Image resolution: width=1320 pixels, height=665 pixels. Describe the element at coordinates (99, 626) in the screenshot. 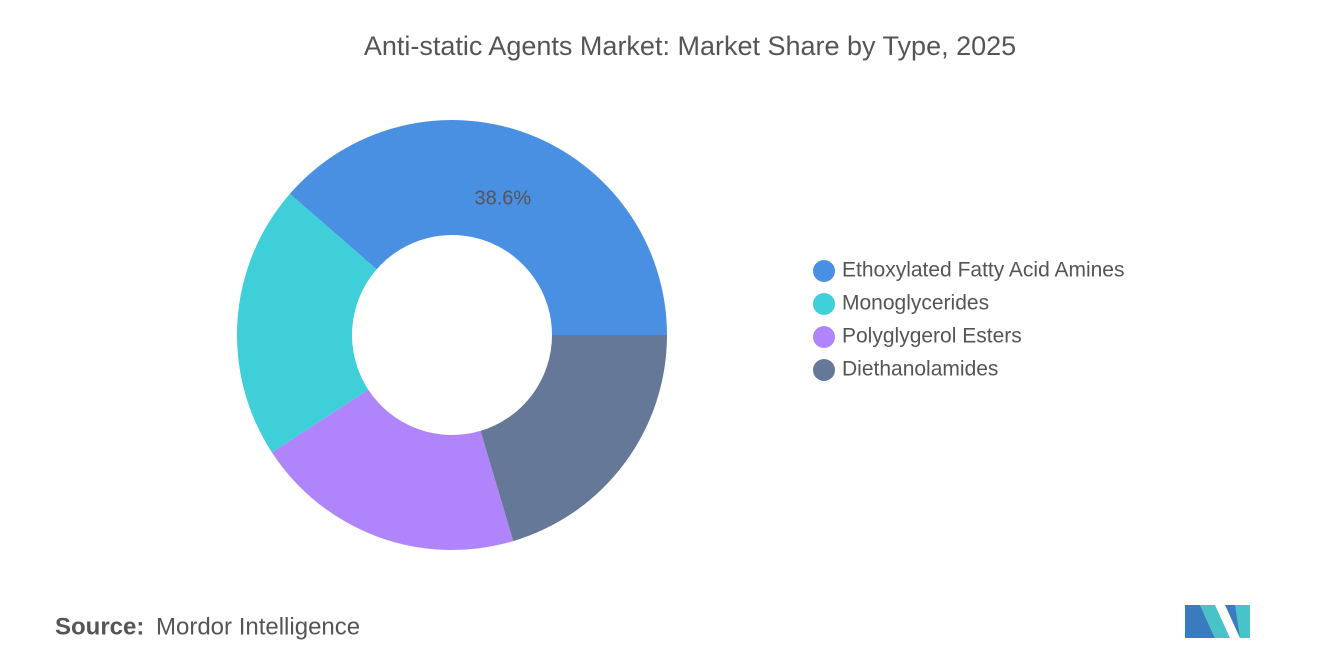

I see `source-label: Source:` at that location.